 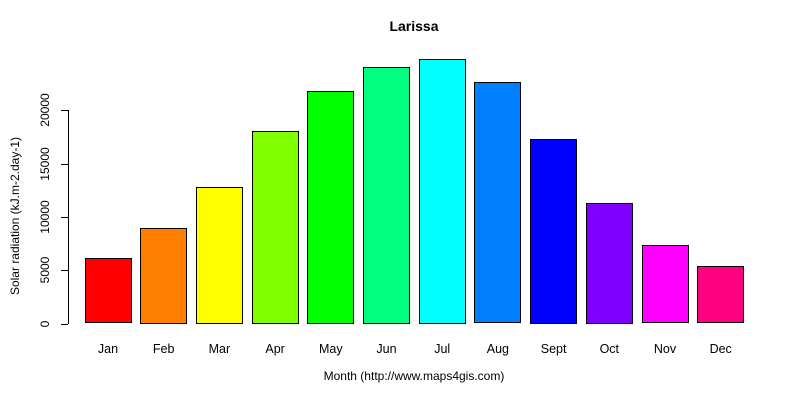 I want to click on chart-title: Larissa, so click(x=414, y=26).